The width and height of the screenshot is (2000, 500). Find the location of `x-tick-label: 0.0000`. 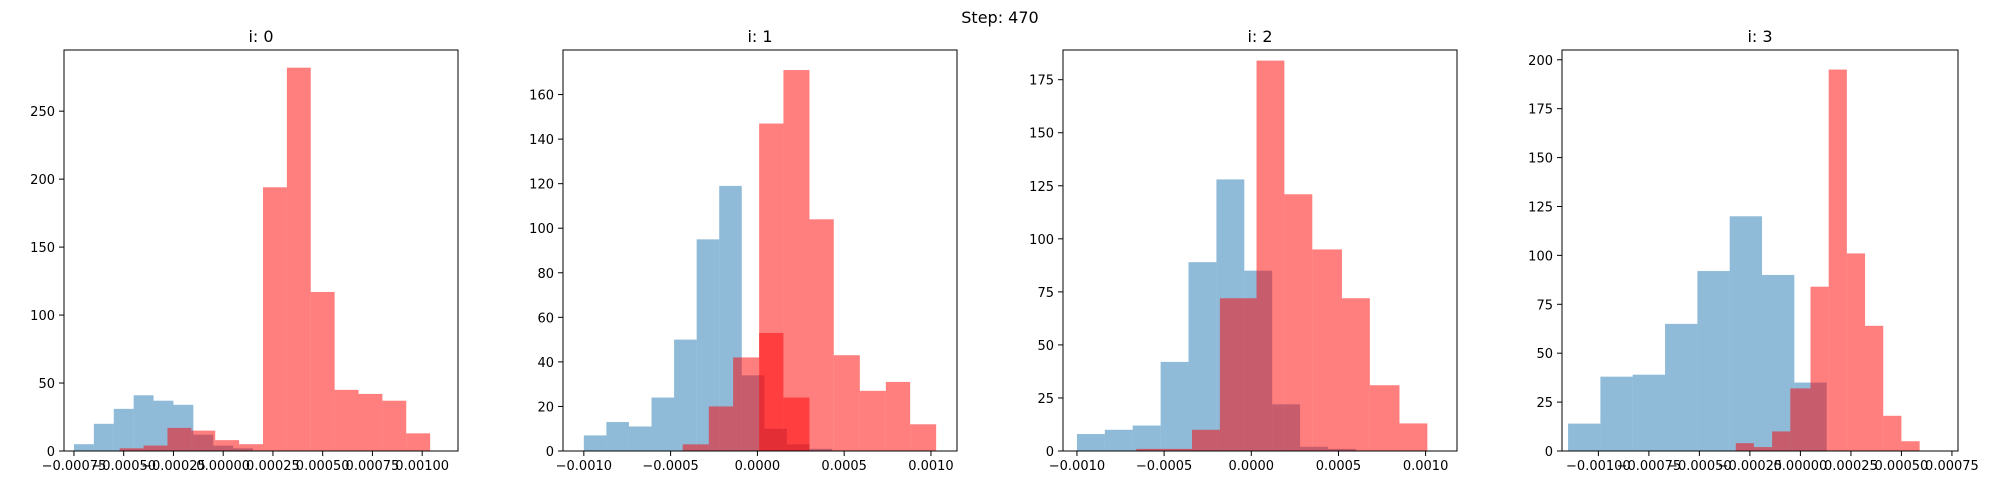

x-tick-label: 0.0000 is located at coordinates (1252, 466).